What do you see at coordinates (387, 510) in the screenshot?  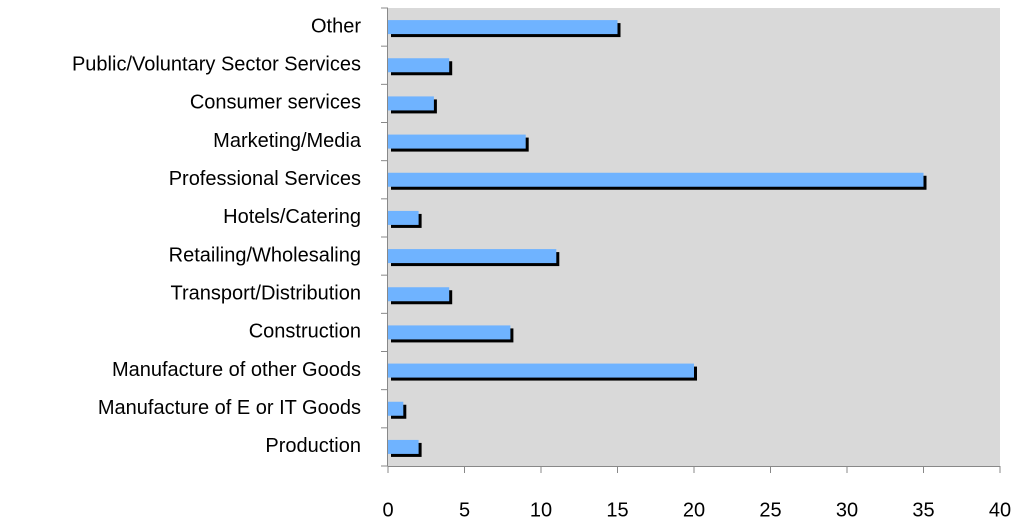 I see `x-tick-label: 0` at bounding box center [387, 510].